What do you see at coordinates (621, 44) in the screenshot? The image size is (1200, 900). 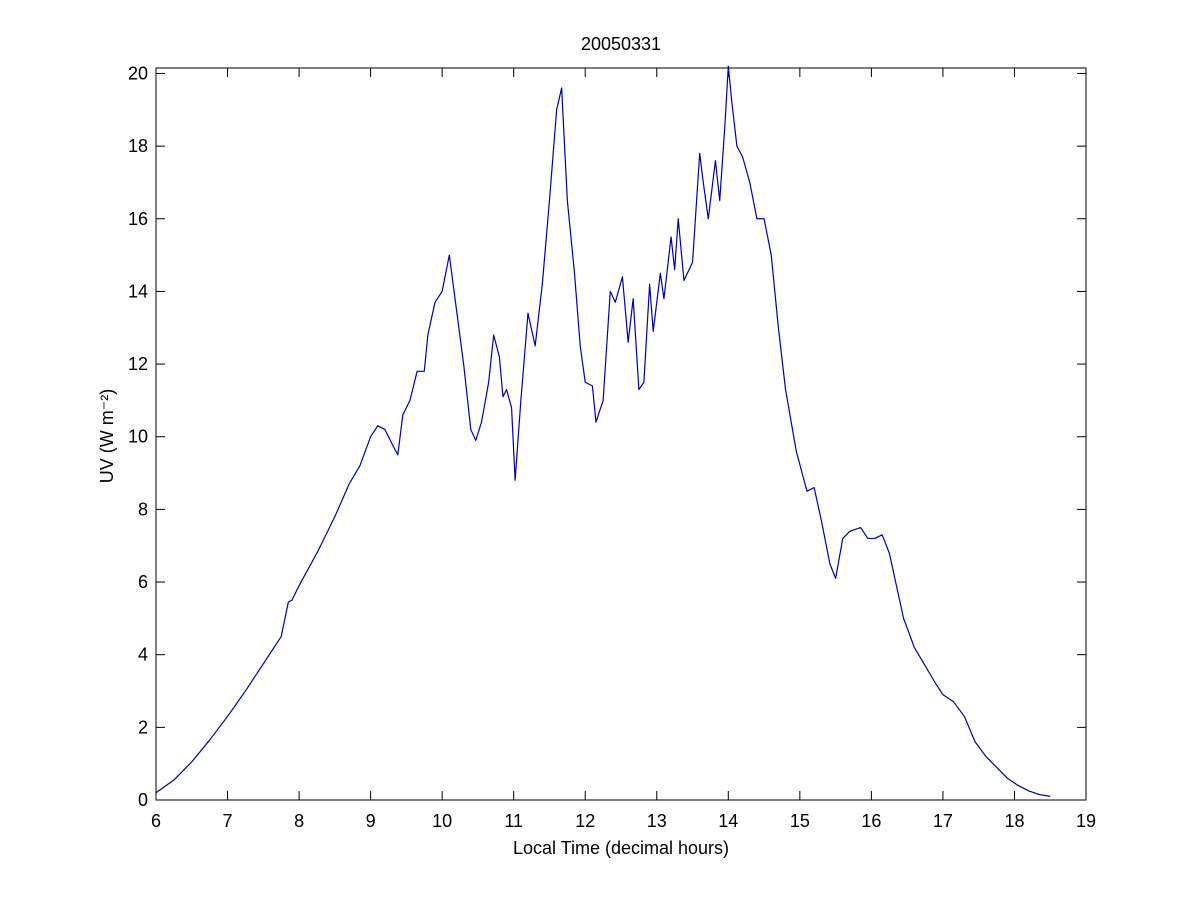 I see `chart-title: 20050331` at bounding box center [621, 44].